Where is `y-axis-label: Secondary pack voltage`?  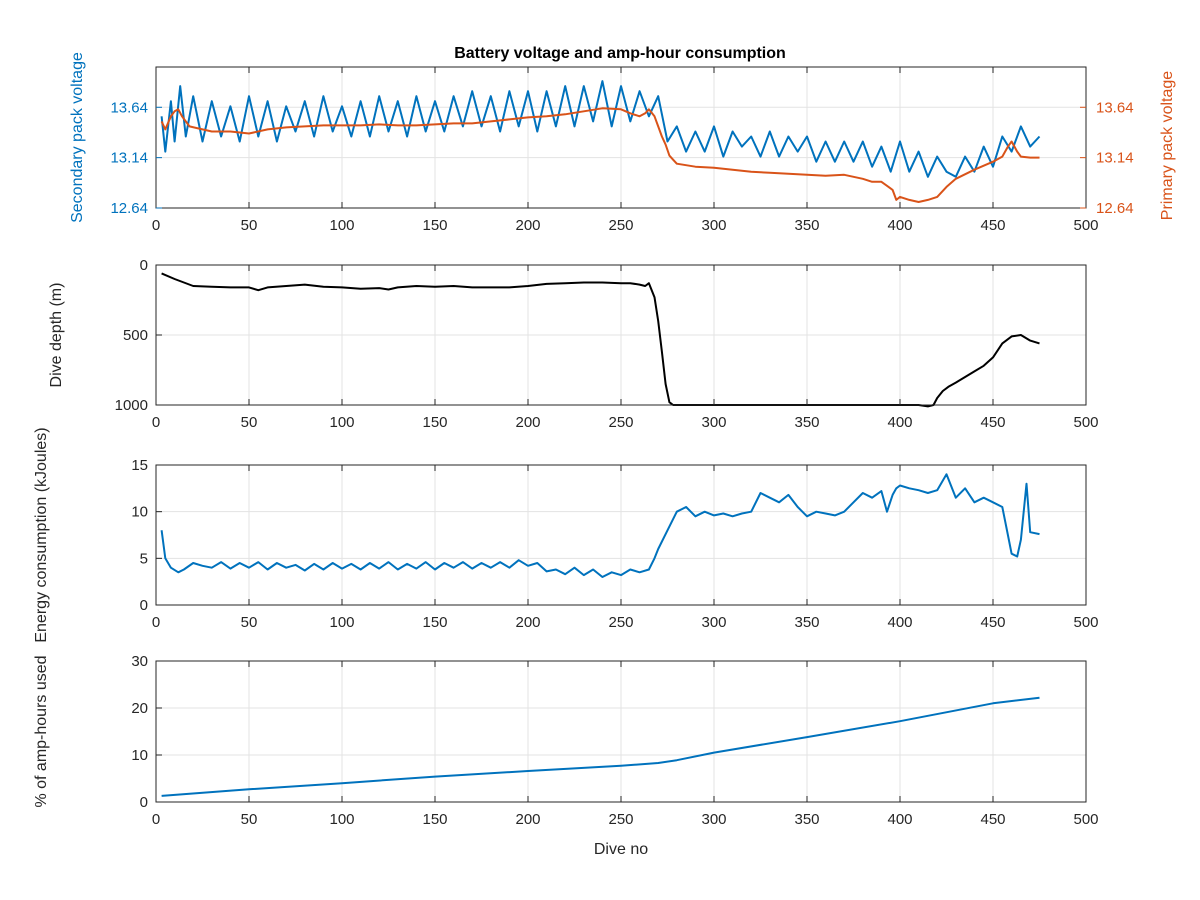 y-axis-label: Secondary pack voltage is located at coordinates (77, 137).